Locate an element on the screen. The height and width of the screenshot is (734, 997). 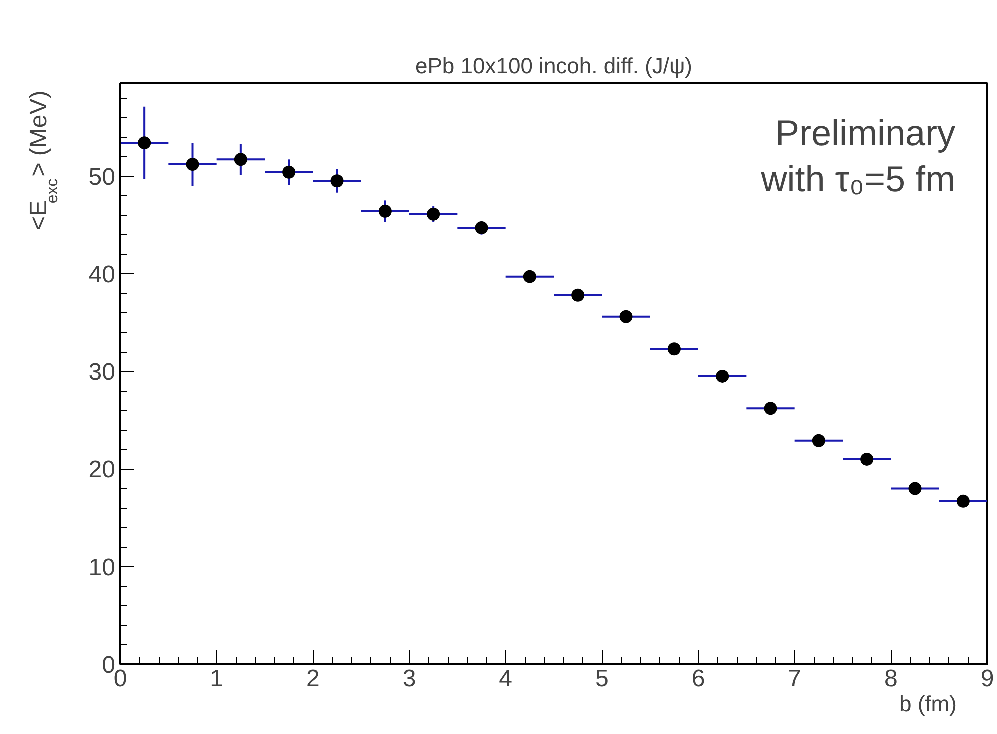
x-tick-label: 8 is located at coordinates (891, 679).